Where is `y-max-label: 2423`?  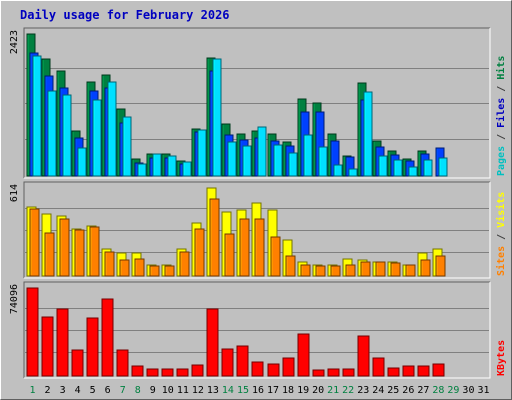
y-max-label: 2423 is located at coordinates (14, 42).